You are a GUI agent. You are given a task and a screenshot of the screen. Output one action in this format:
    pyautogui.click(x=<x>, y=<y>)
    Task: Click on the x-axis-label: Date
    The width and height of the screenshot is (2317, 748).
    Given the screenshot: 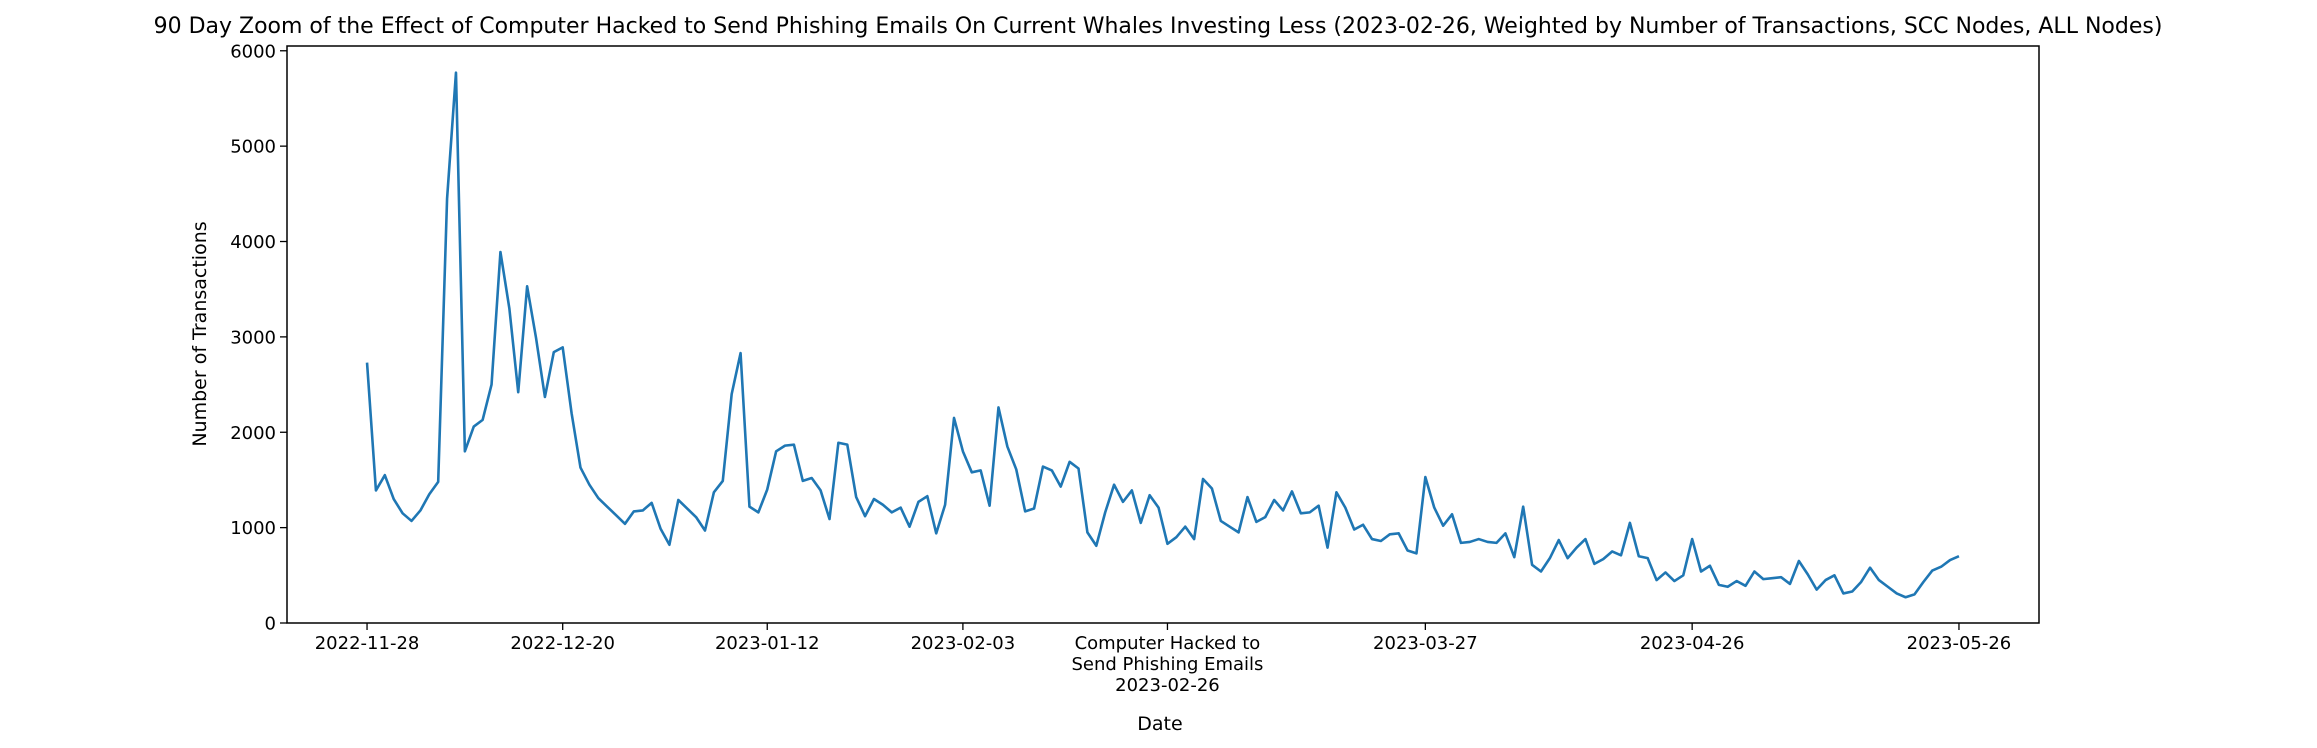 What is the action you would take?
    pyautogui.click(x=1159, y=724)
    